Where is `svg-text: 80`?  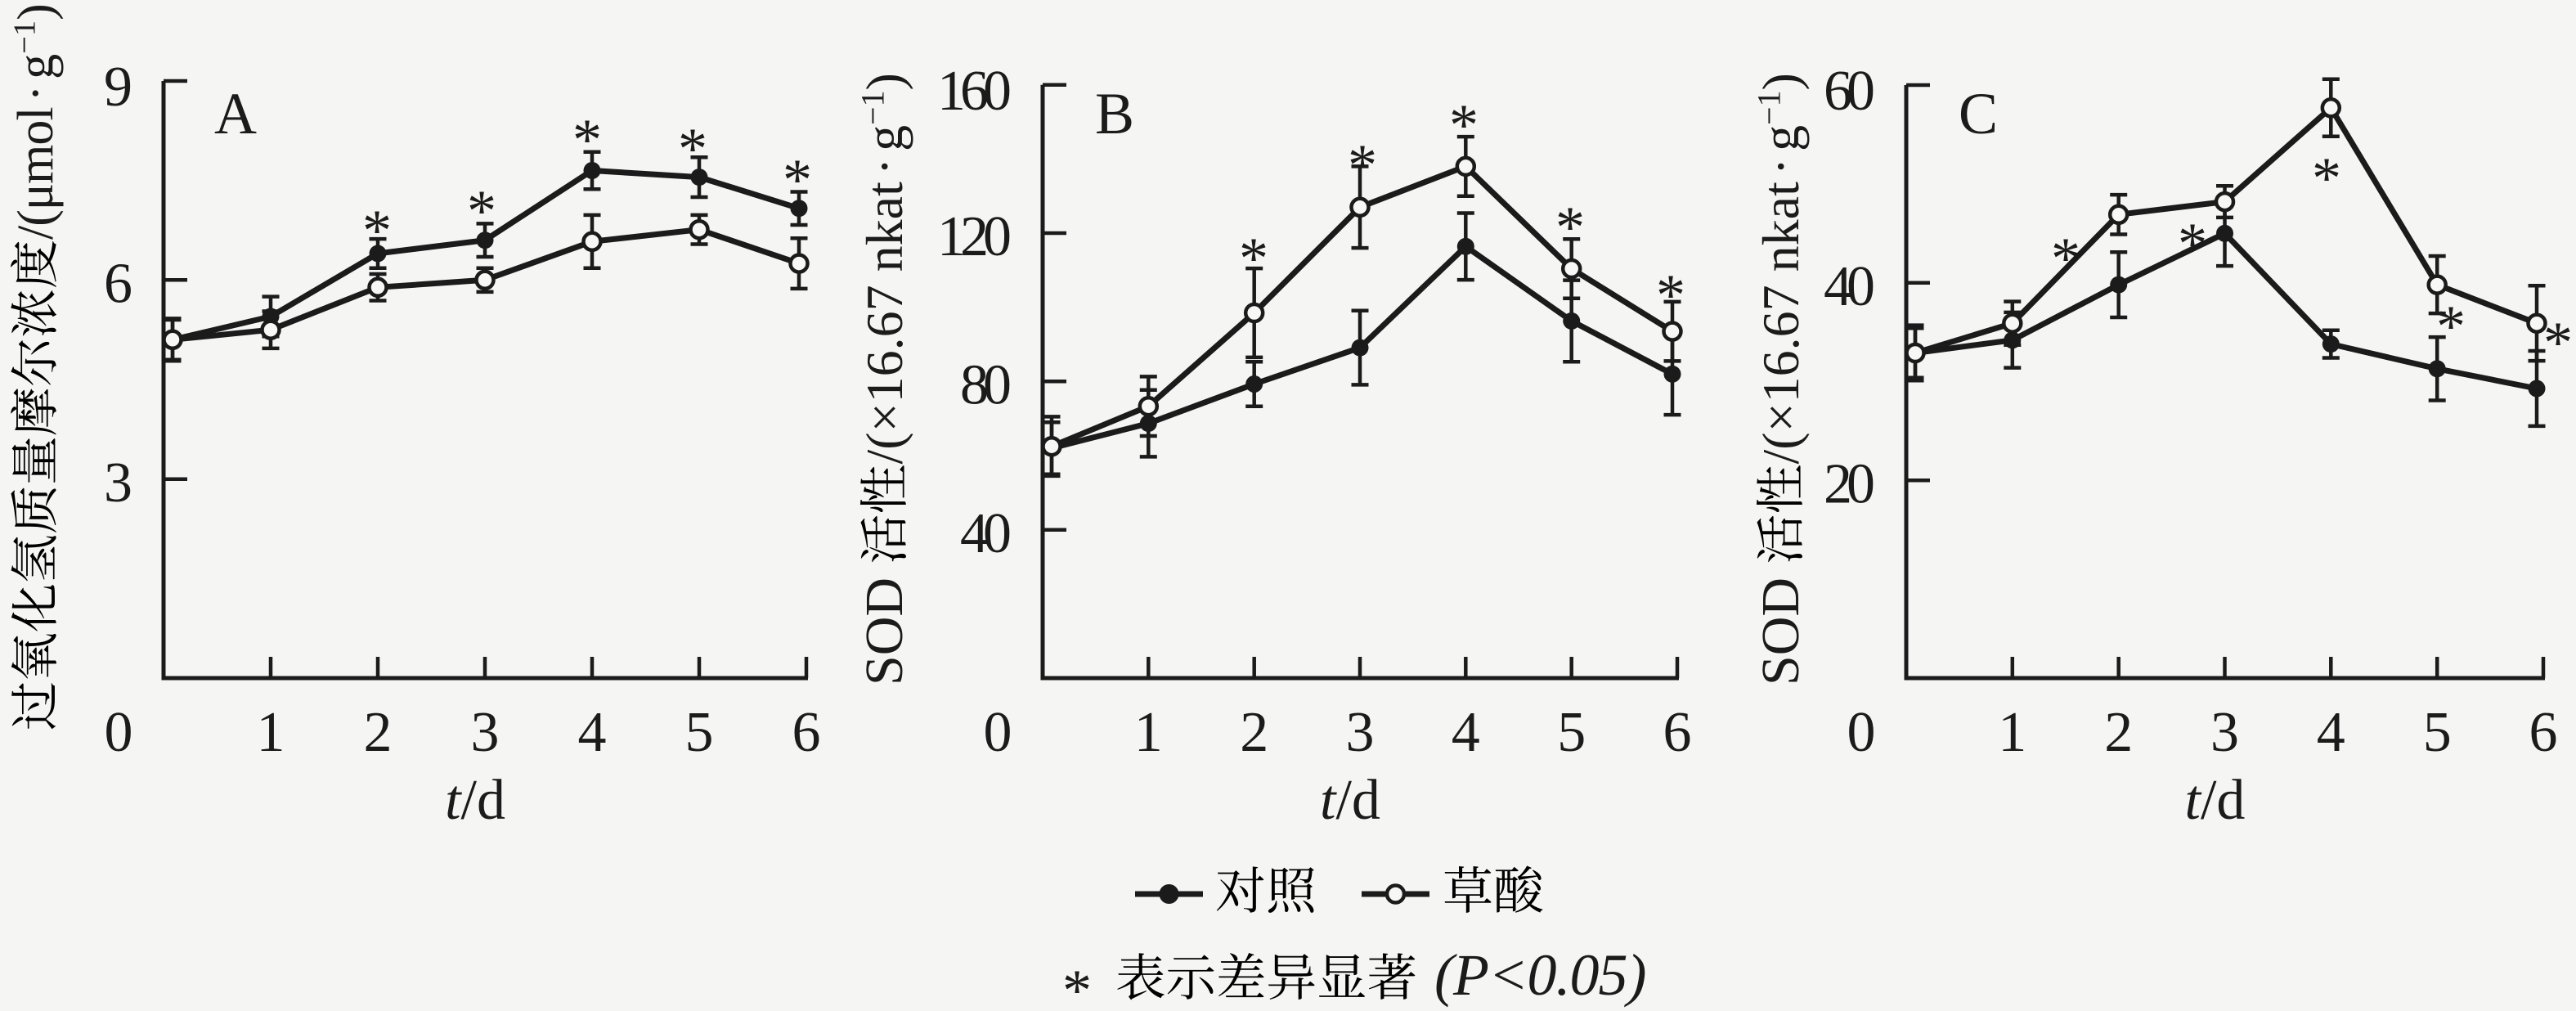
svg-text: 80 is located at coordinates (985, 385).